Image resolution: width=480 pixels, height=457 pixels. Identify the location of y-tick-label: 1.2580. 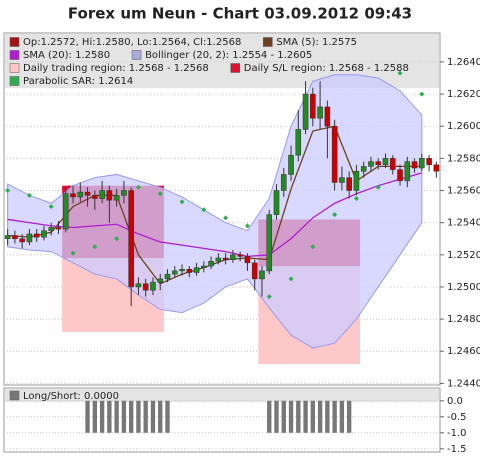
(463, 158).